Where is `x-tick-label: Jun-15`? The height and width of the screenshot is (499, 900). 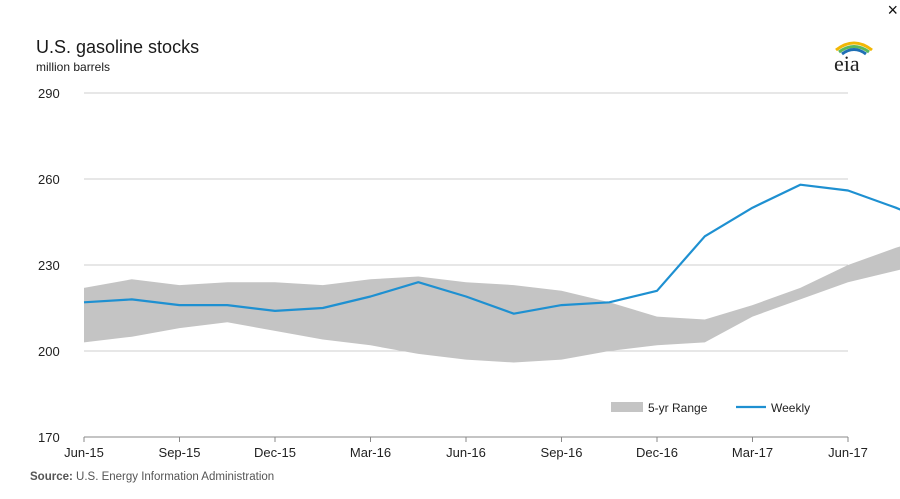
x-tick-label: Jun-15 is located at coordinates (84, 452).